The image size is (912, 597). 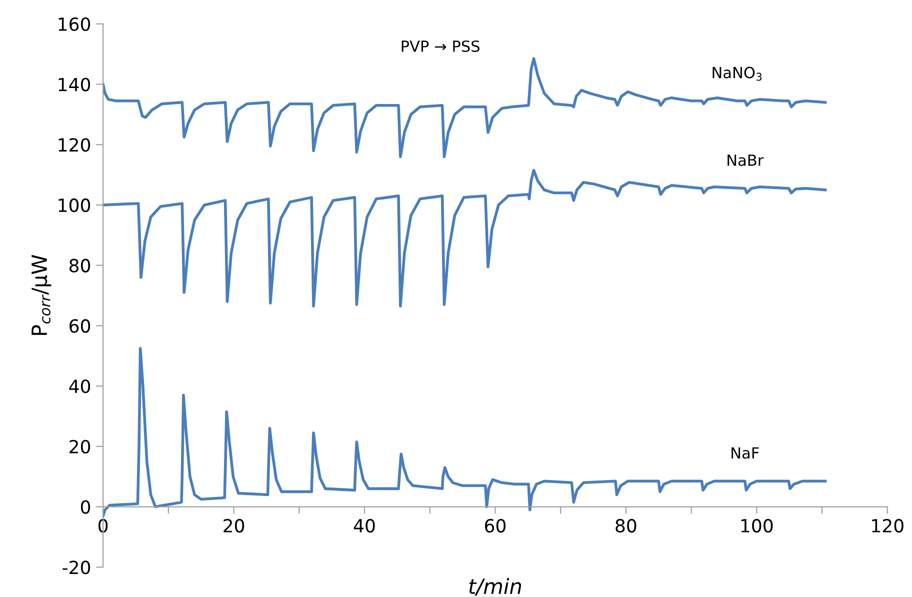 I want to click on y-tick-label: 120, so click(x=74, y=145).